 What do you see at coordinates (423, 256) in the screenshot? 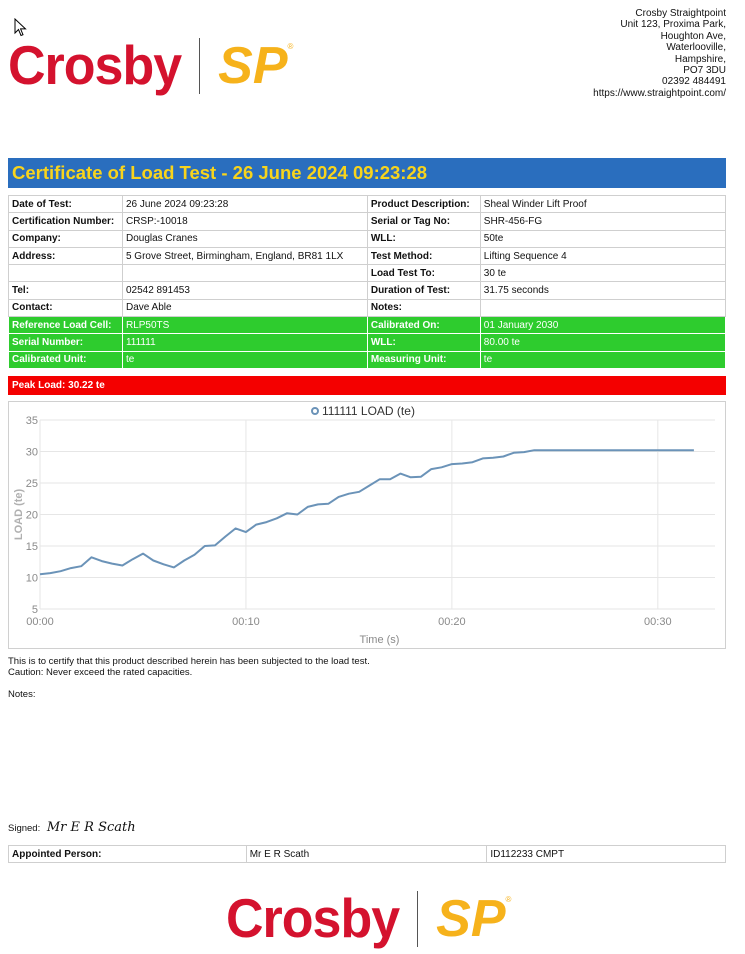
I see `table-cell-label: Test Method:` at bounding box center [423, 256].